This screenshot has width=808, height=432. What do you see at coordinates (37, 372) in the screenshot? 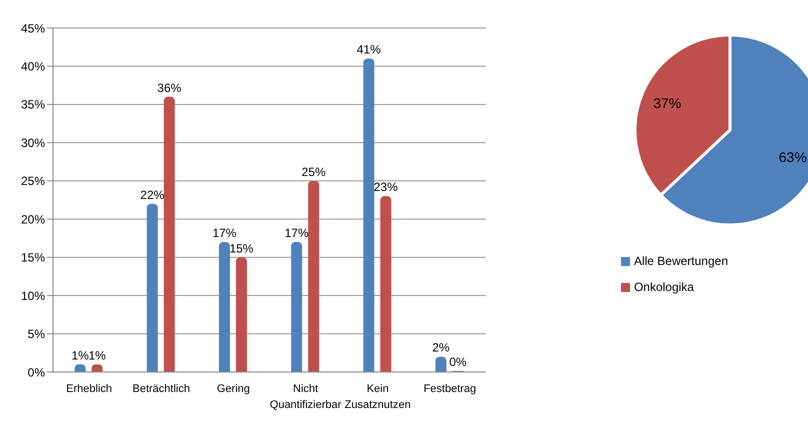
I see `y-tick-label: 0%` at bounding box center [37, 372].